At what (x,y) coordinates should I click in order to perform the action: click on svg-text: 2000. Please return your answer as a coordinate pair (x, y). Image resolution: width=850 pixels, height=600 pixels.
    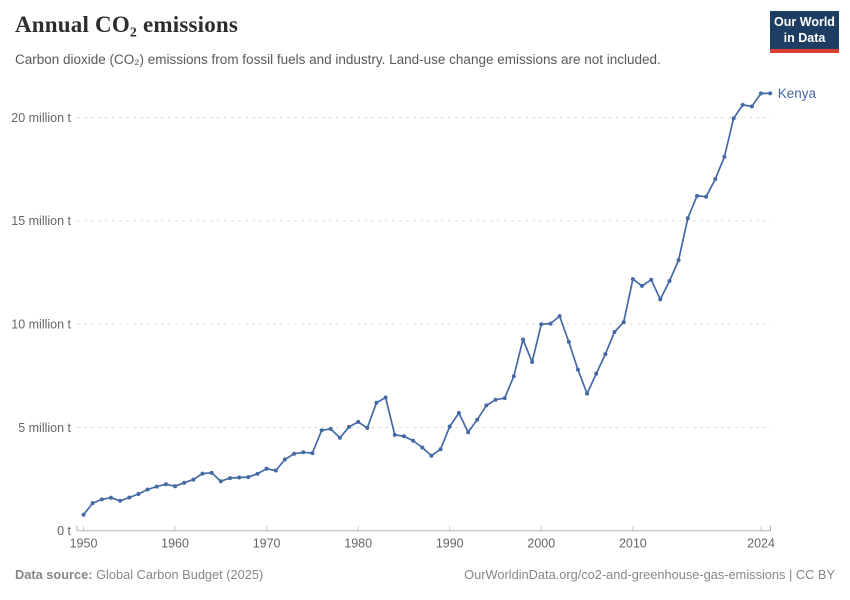
    Looking at the image, I should click on (541, 543).